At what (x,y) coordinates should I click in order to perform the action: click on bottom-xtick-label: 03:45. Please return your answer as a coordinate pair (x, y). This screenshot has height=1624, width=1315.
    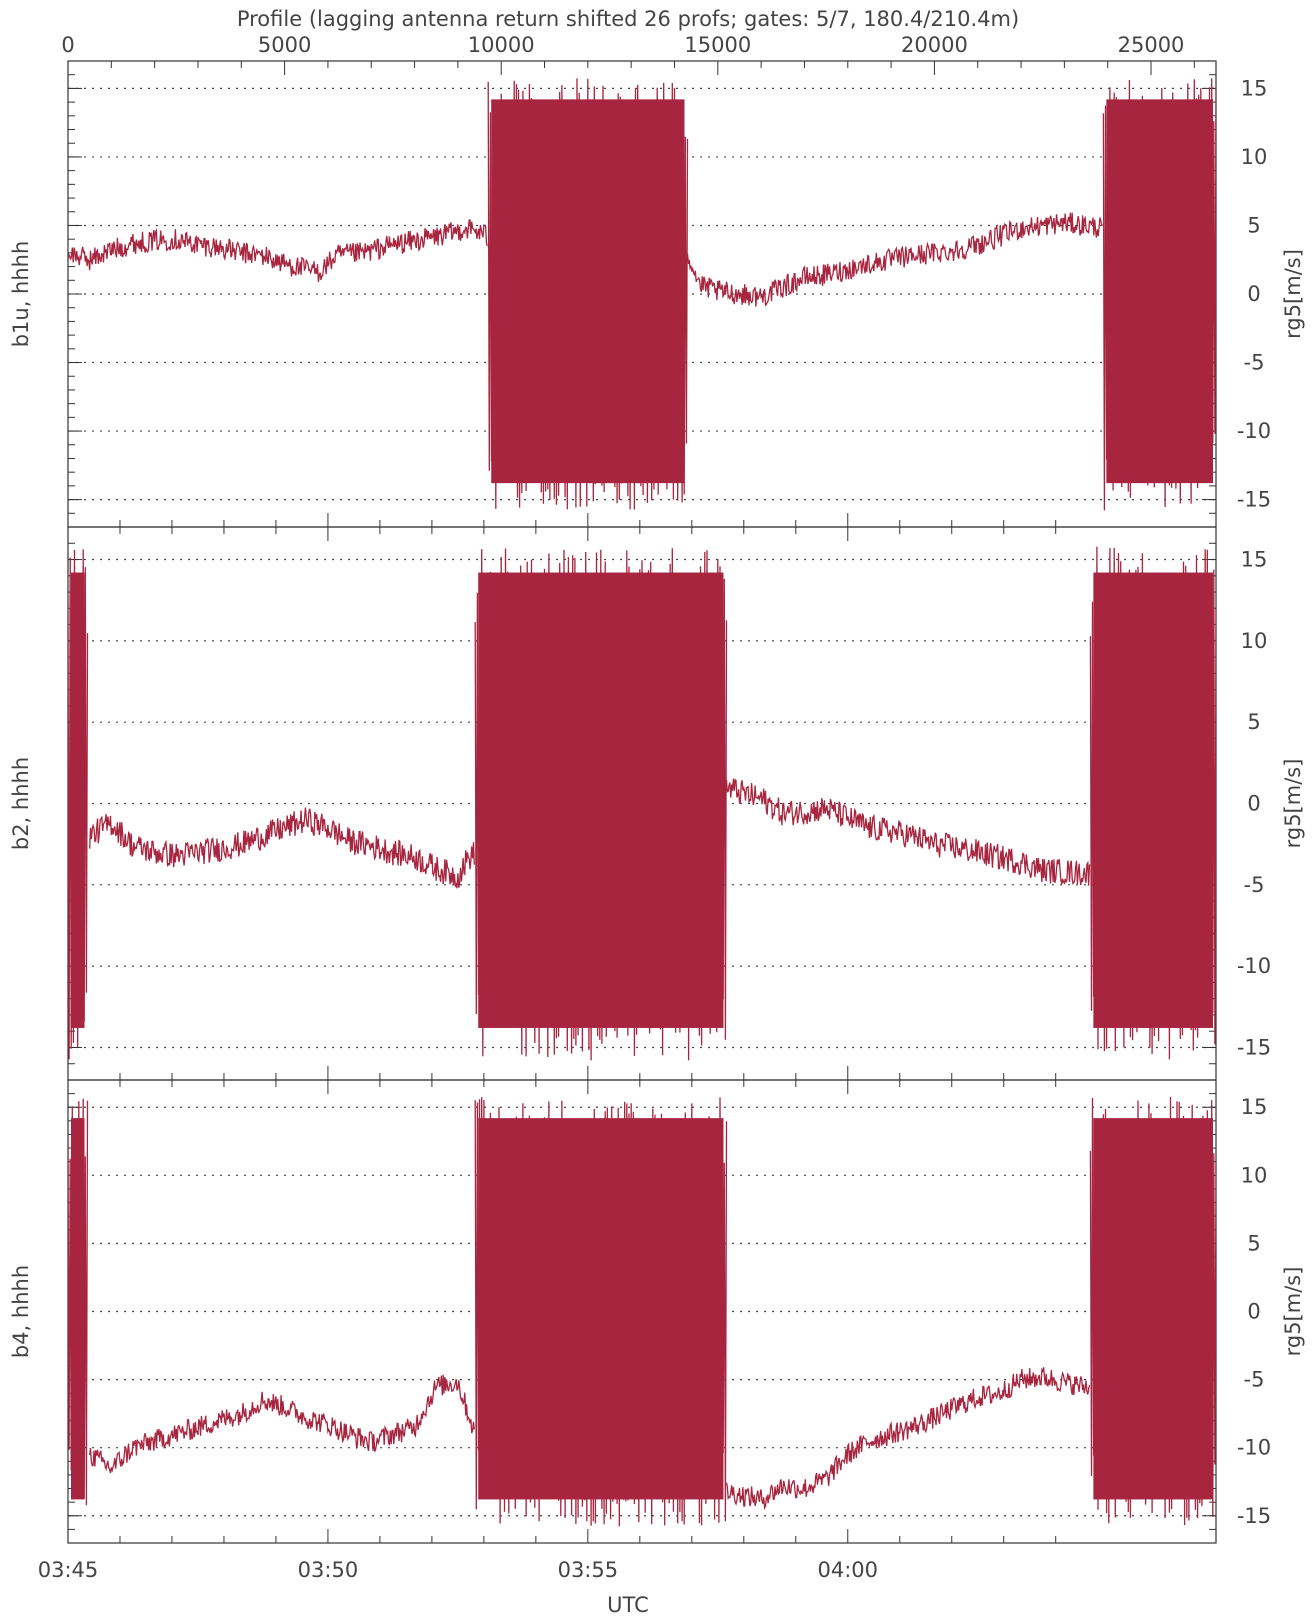
    Looking at the image, I should click on (68, 1570).